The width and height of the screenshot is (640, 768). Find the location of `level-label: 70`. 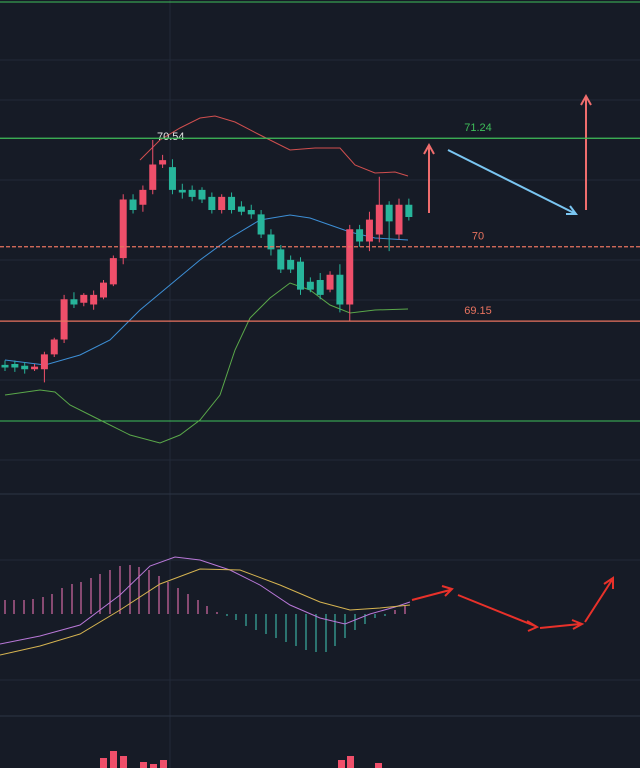

level-label: 70 is located at coordinates (478, 237).